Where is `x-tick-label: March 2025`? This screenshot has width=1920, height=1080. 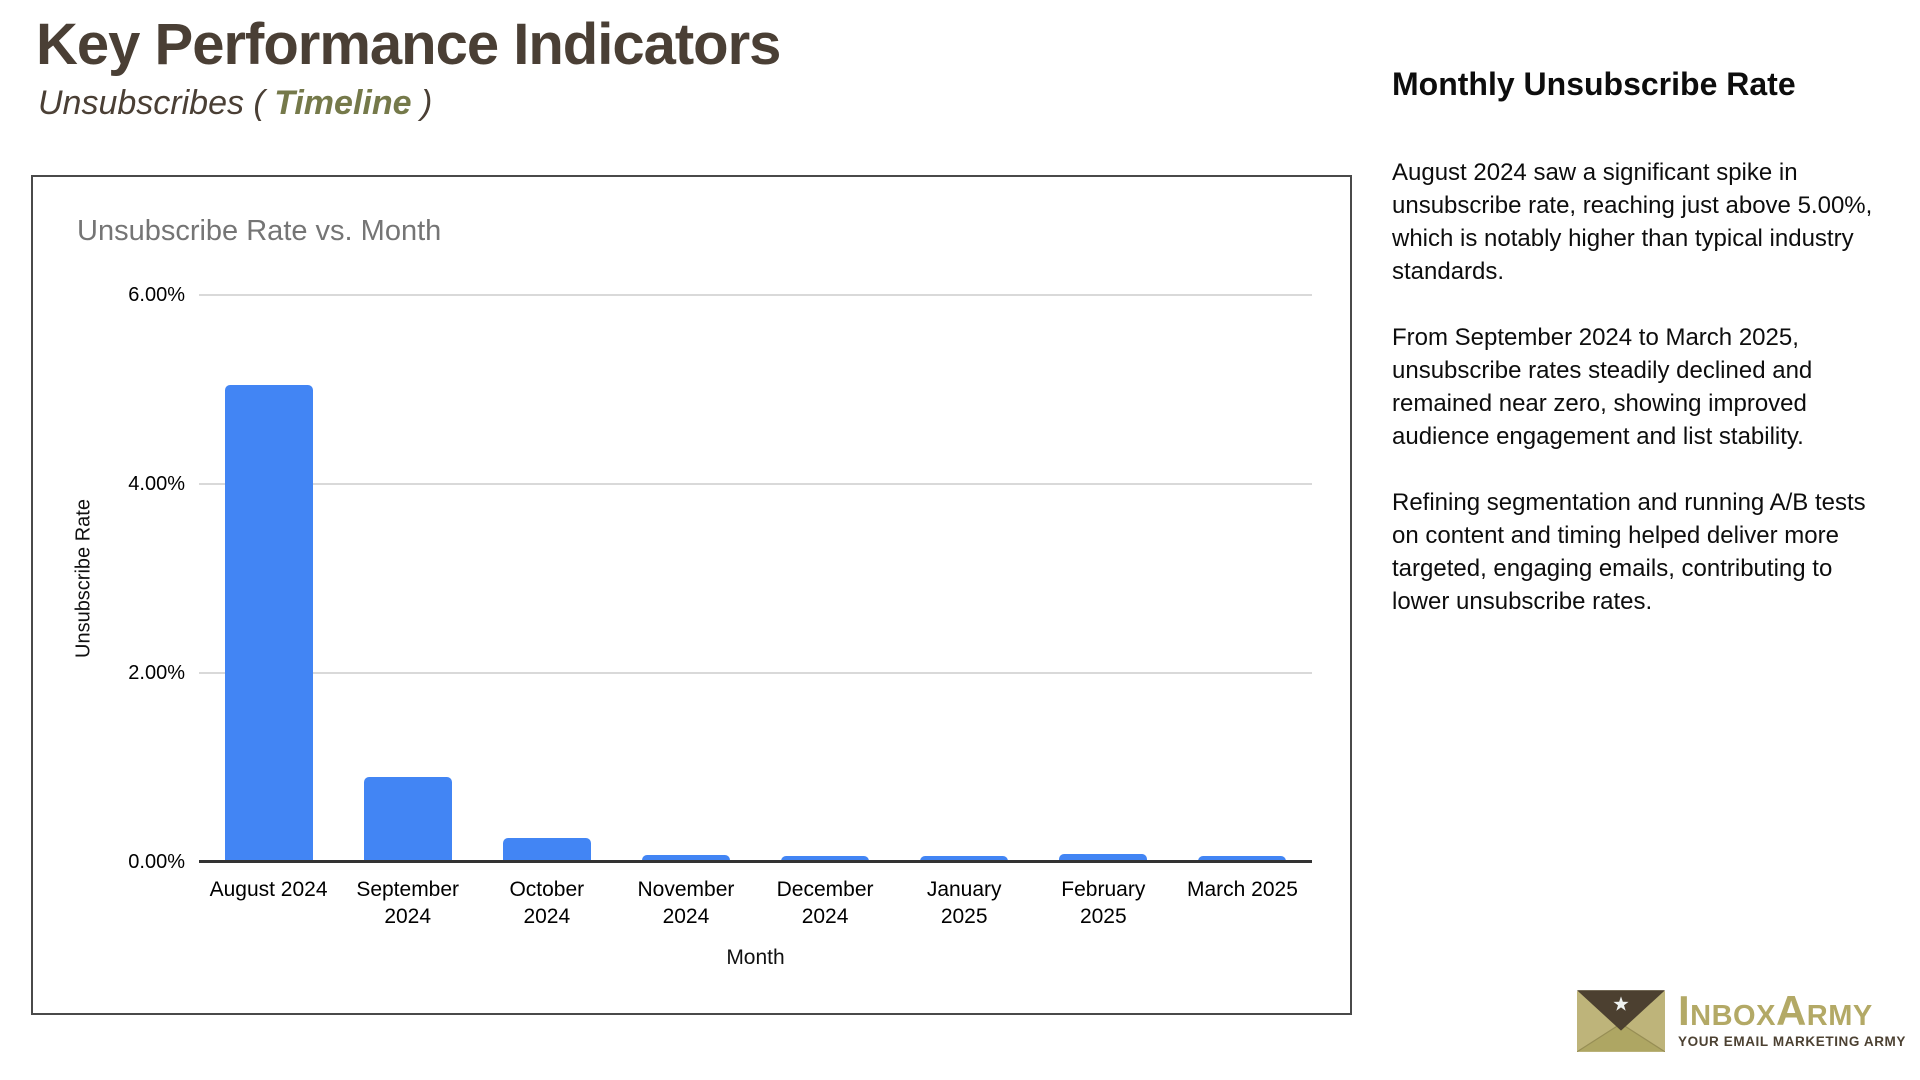
x-tick-label: March 2025 is located at coordinates (1242, 889).